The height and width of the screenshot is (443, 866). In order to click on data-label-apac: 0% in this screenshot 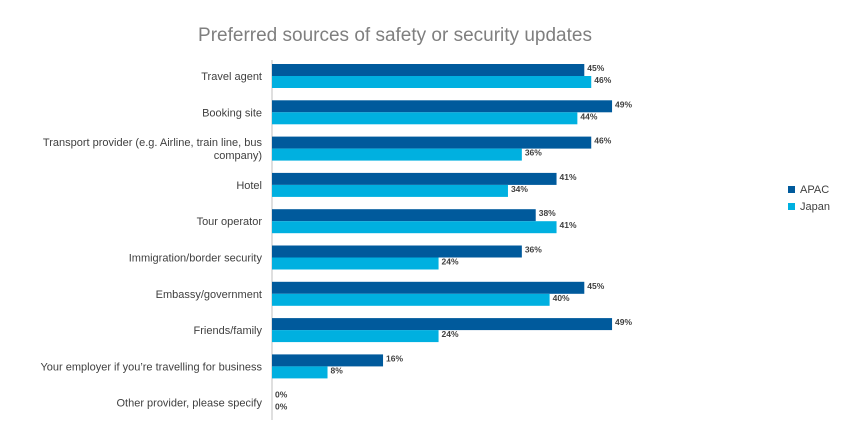, I will do `click(281, 395)`.